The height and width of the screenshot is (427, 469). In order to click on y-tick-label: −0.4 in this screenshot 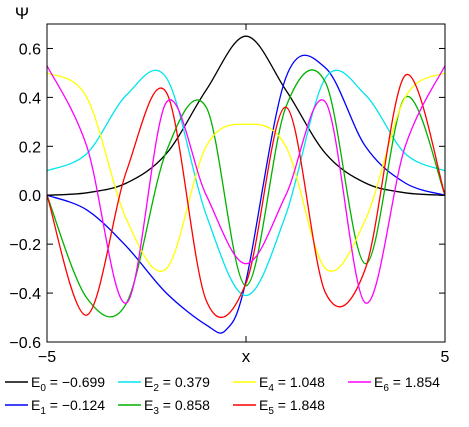, I will do `click(25, 294)`.